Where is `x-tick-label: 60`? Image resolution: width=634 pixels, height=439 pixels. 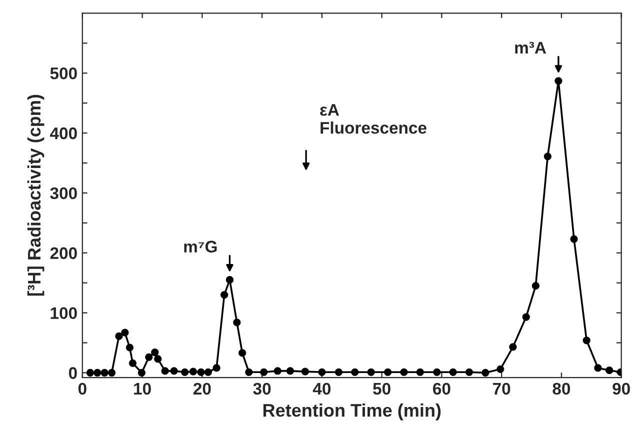 x-tick-label: 60 is located at coordinates (441, 388).